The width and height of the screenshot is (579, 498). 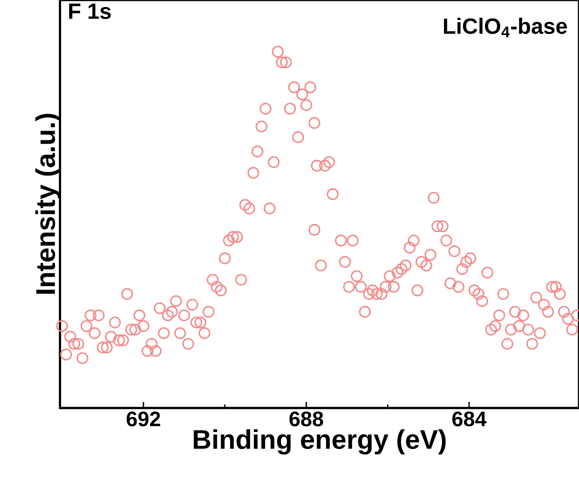 I want to click on chart-title: F 1s, so click(x=90, y=12).